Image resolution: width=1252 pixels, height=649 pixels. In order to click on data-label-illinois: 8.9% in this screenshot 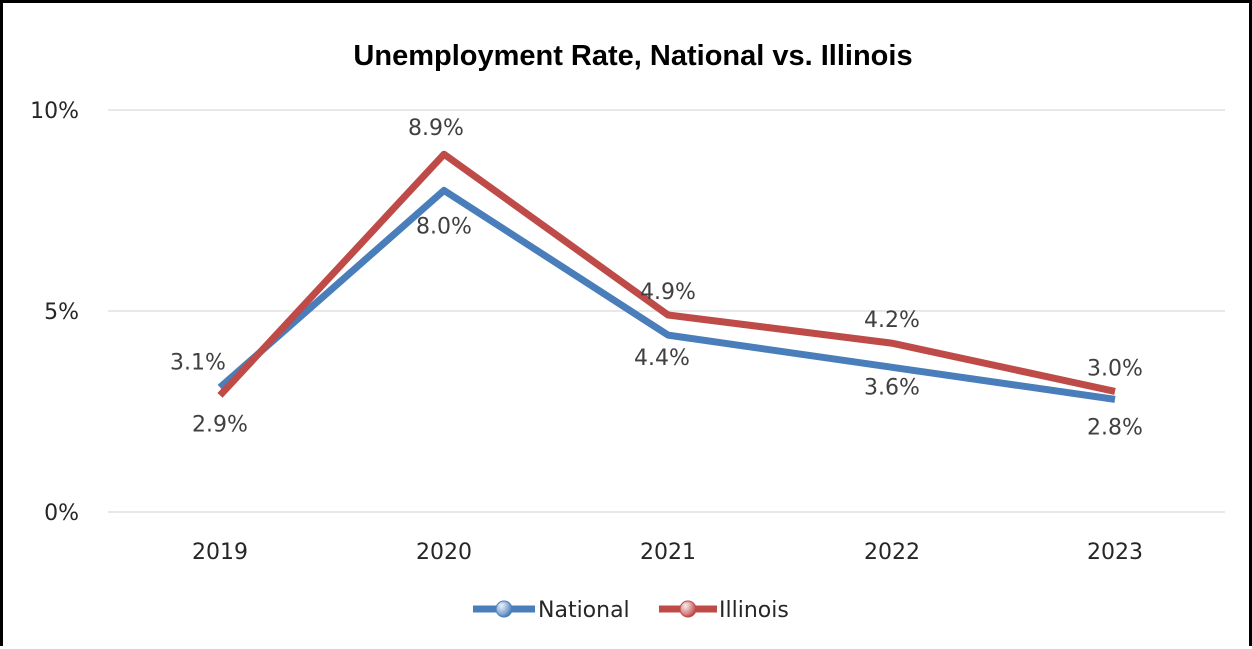, I will do `click(436, 128)`.